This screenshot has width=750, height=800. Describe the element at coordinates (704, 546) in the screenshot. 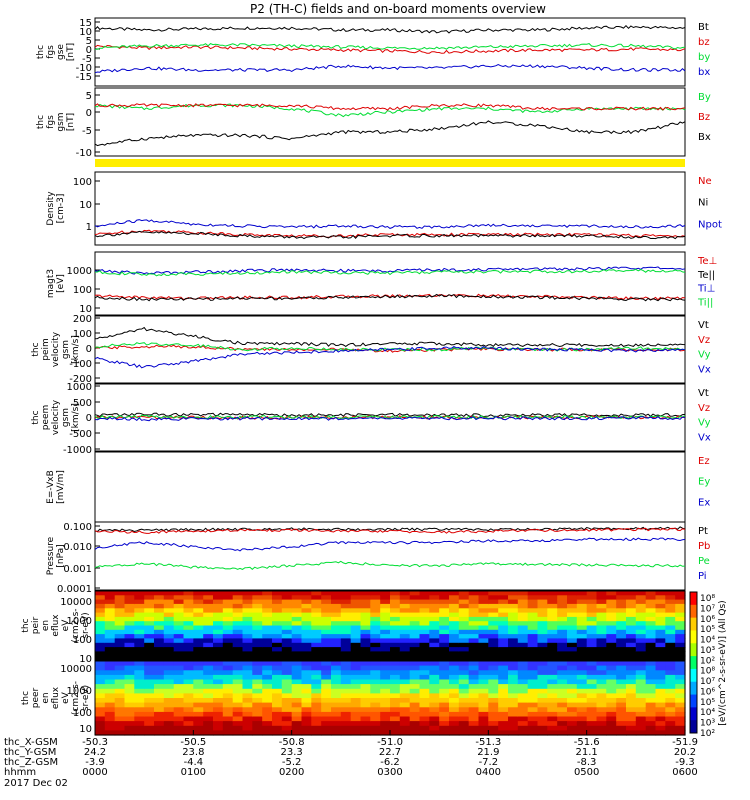

I see `legend-entry: Pb` at that location.